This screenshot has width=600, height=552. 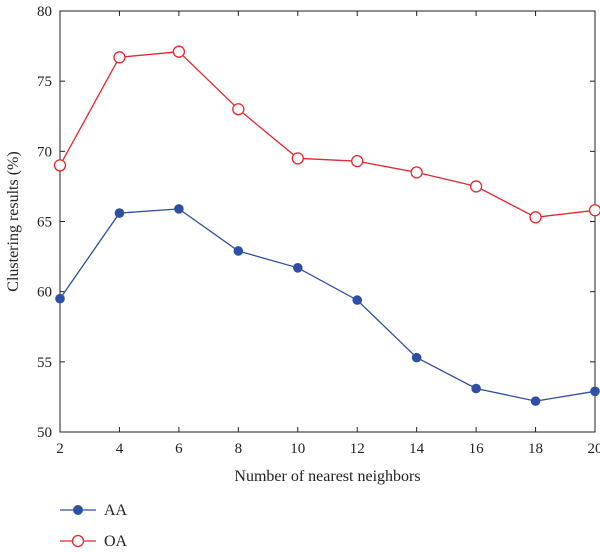 What do you see at coordinates (60, 449) in the screenshot?
I see `x-tick-label: 2` at bounding box center [60, 449].